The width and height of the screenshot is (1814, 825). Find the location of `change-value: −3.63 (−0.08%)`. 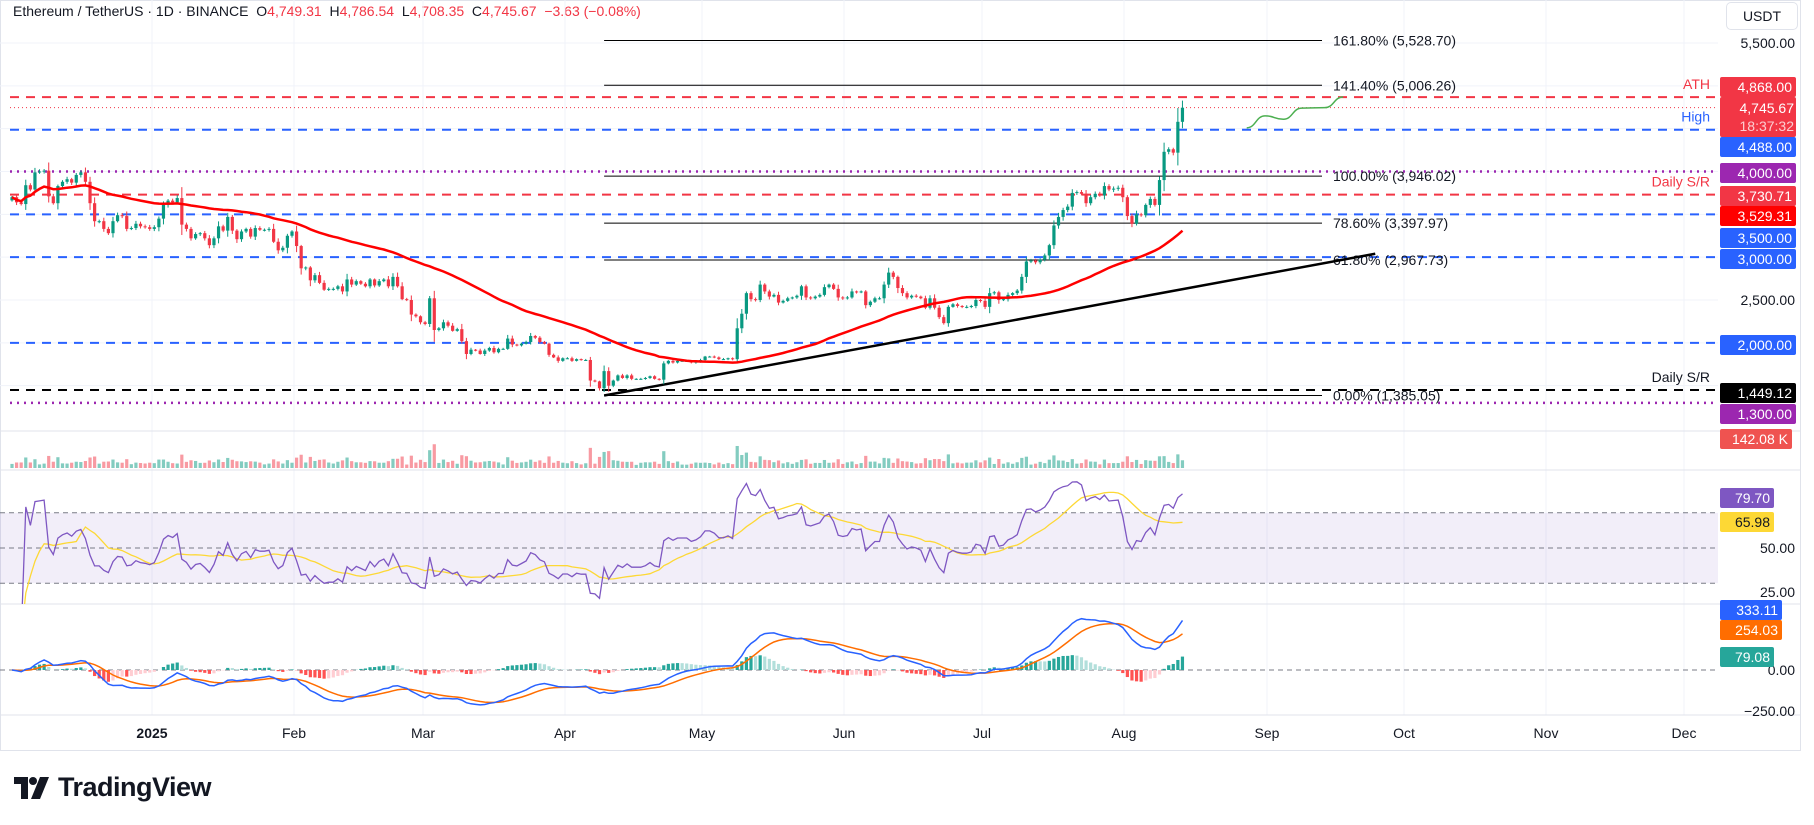

change-value: −3.63 (−0.08%) is located at coordinates (592, 11).